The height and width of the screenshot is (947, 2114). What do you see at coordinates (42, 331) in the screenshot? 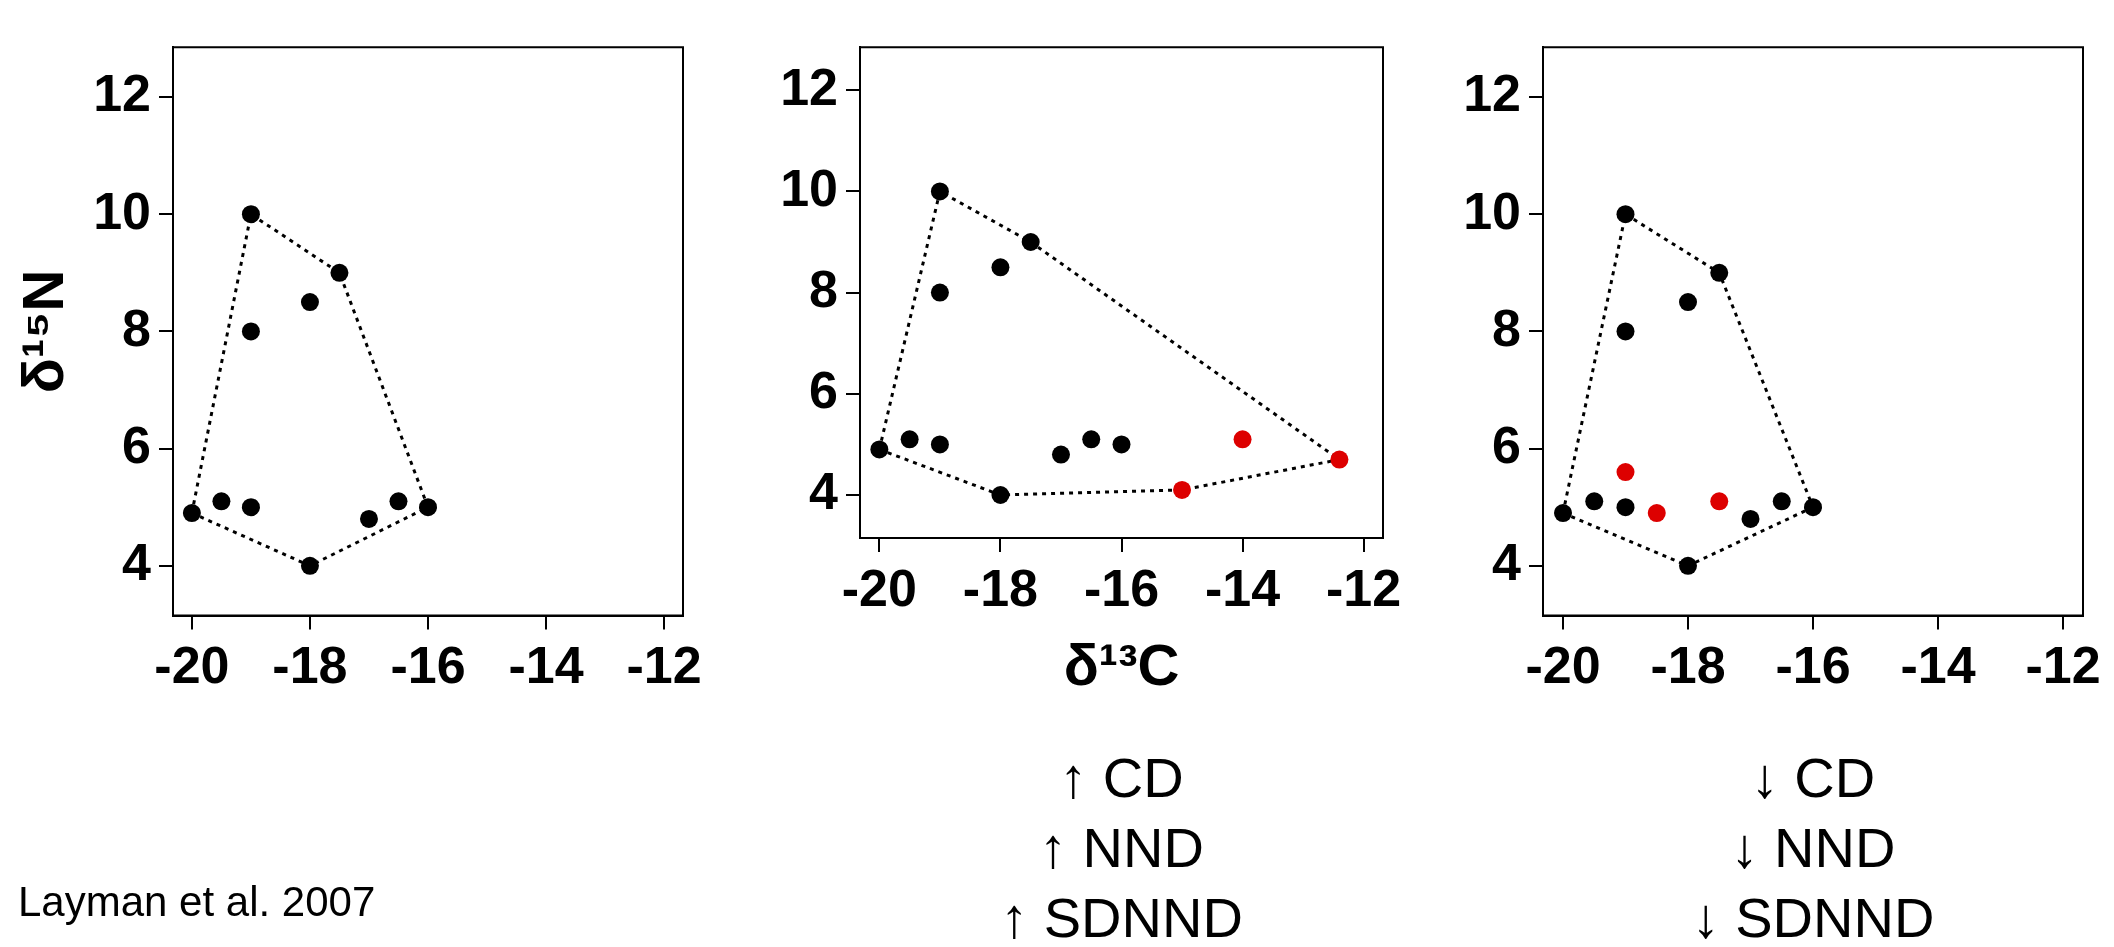
I see `y-axis-title: δ¹⁵N` at bounding box center [42, 331].